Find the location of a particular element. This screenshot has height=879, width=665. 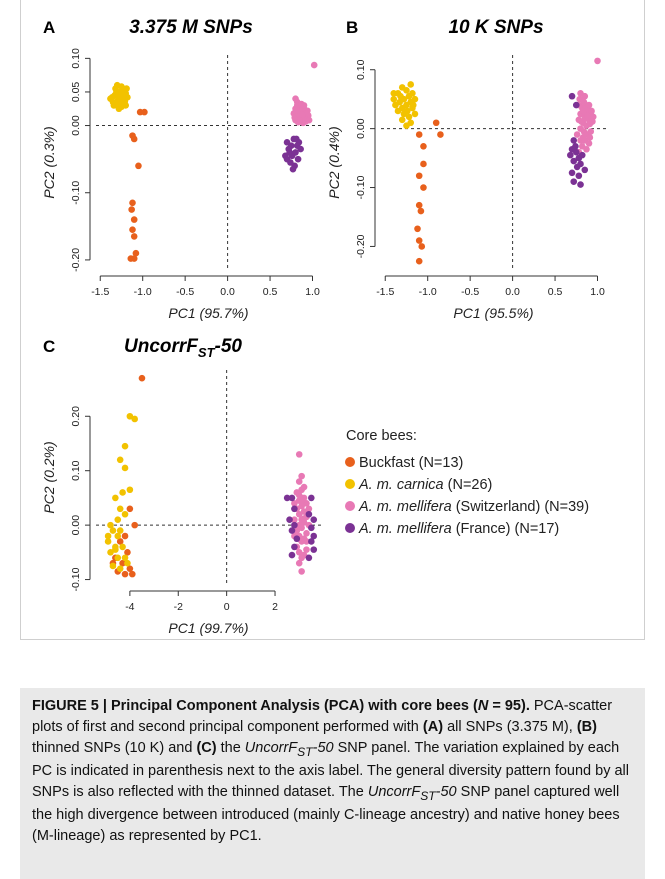

panel-letter: C is located at coordinates (49, 346).